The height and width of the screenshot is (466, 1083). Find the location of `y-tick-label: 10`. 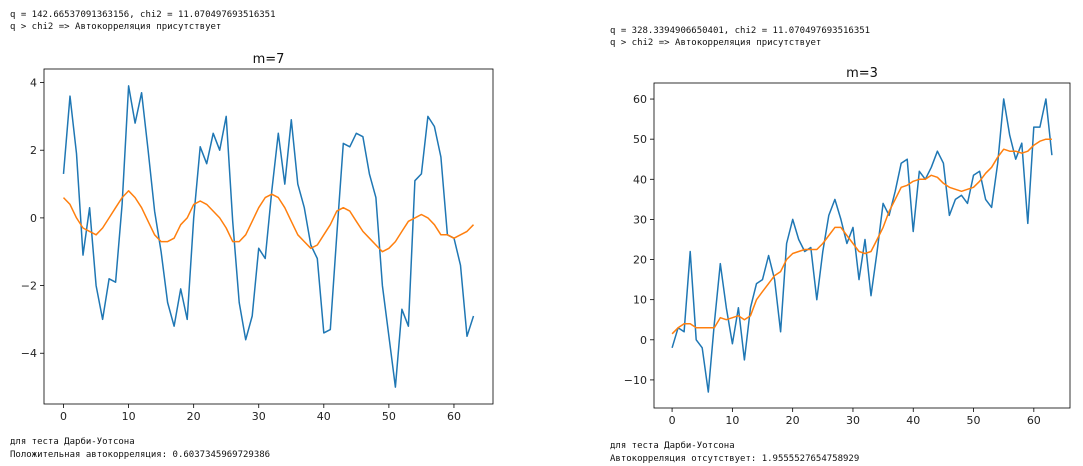

y-tick-label: 10 is located at coordinates (640, 300).